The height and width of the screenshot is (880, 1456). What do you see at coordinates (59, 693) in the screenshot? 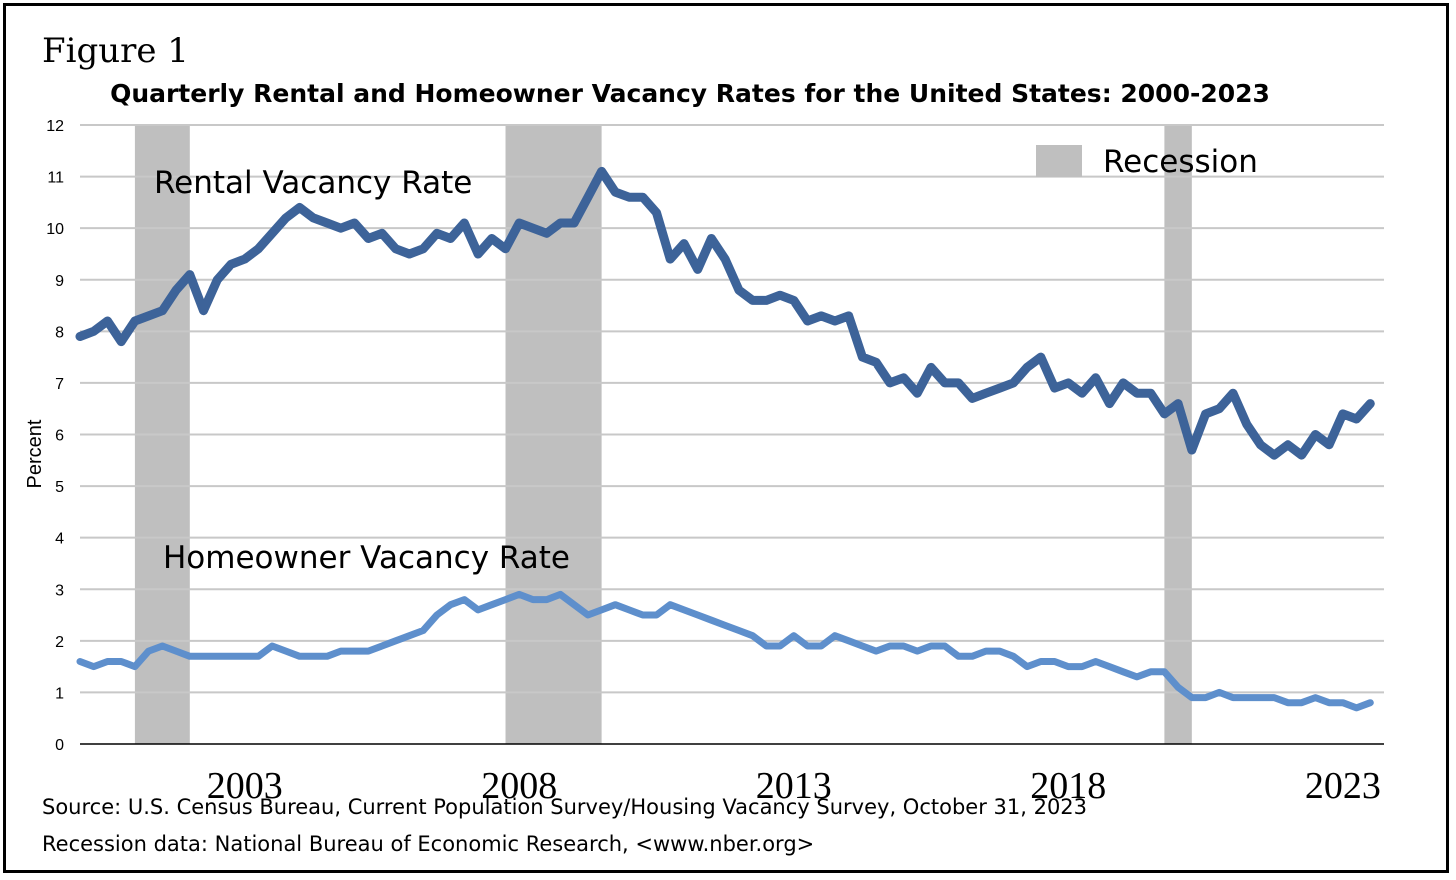
I see `y-tick-label: 1` at bounding box center [59, 693].